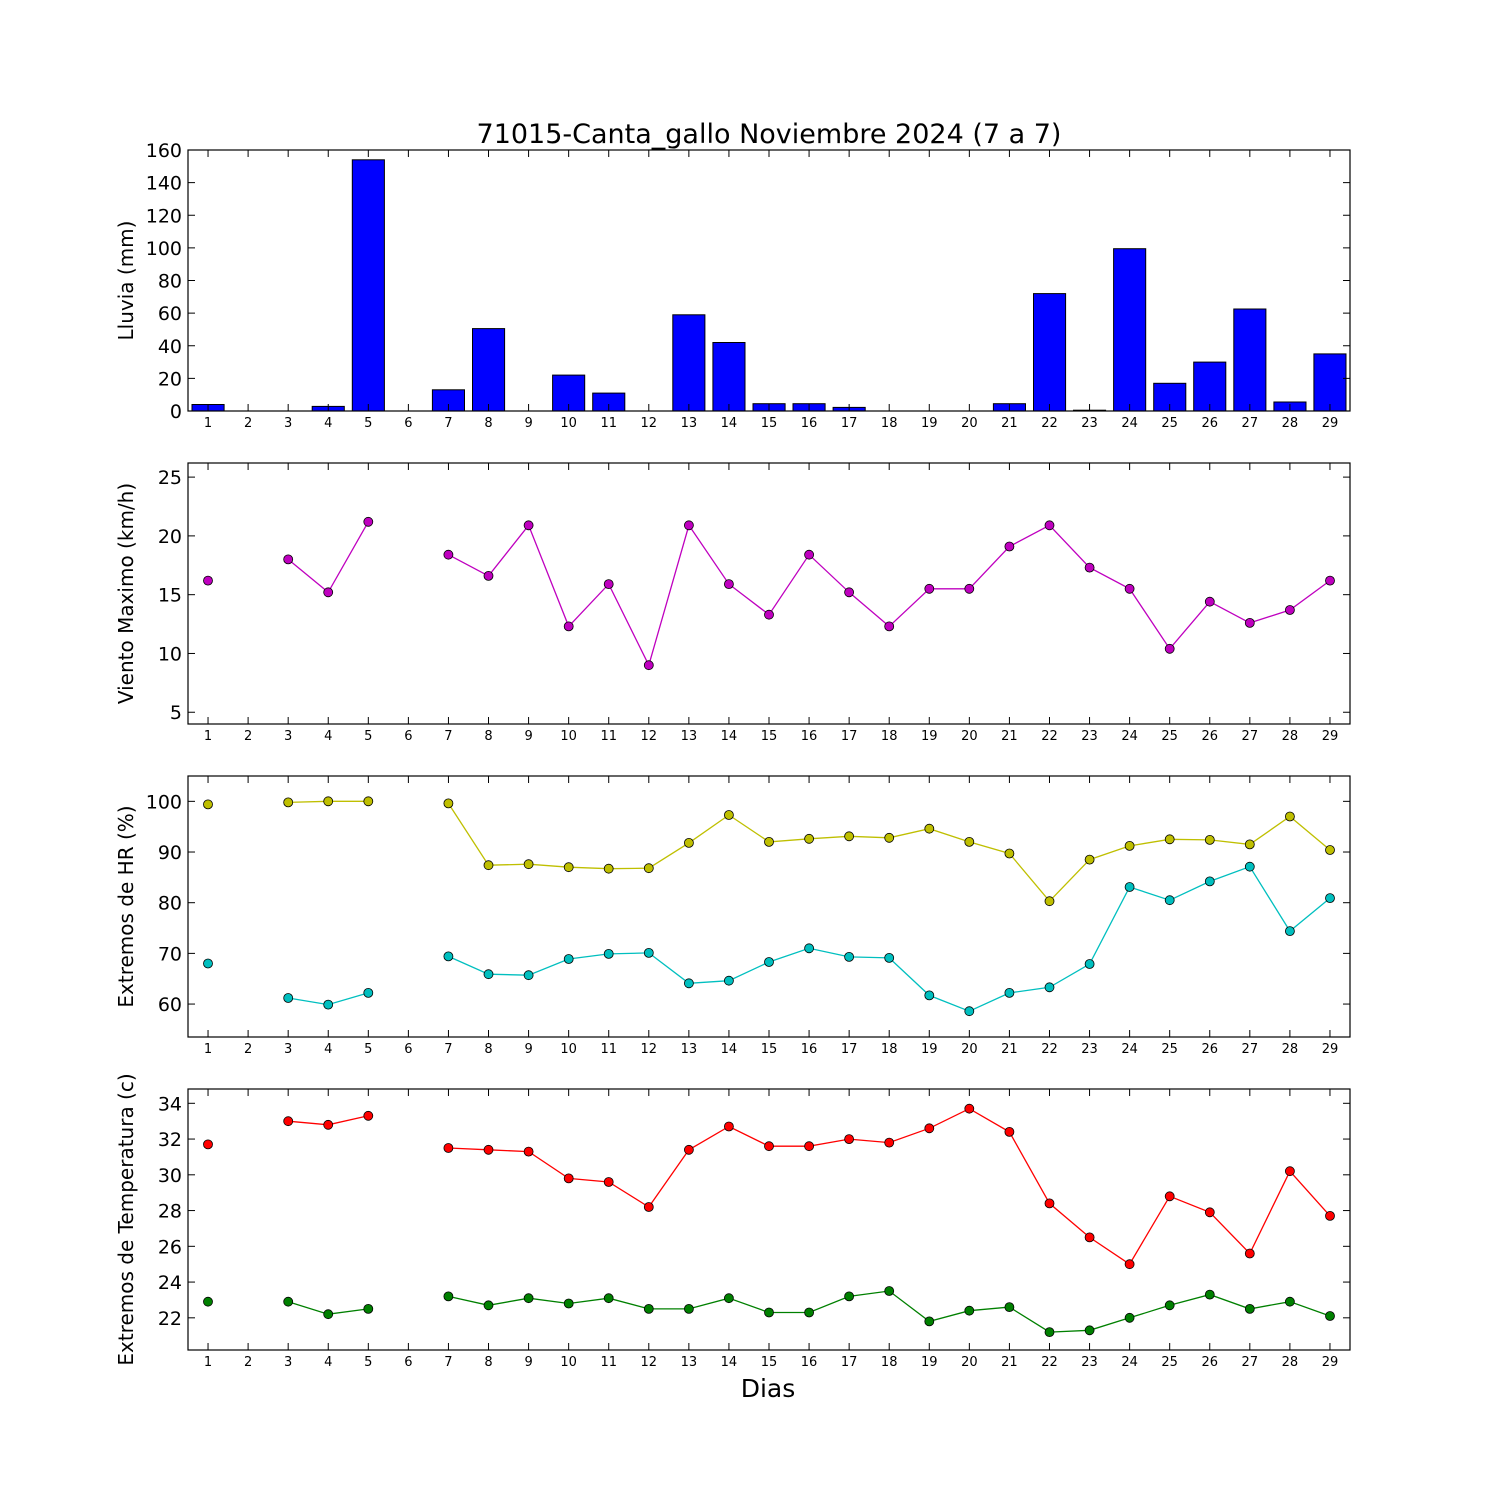 This screenshot has height=1500, width=1500. I want to click on xtick-label: 6, so click(408, 736).